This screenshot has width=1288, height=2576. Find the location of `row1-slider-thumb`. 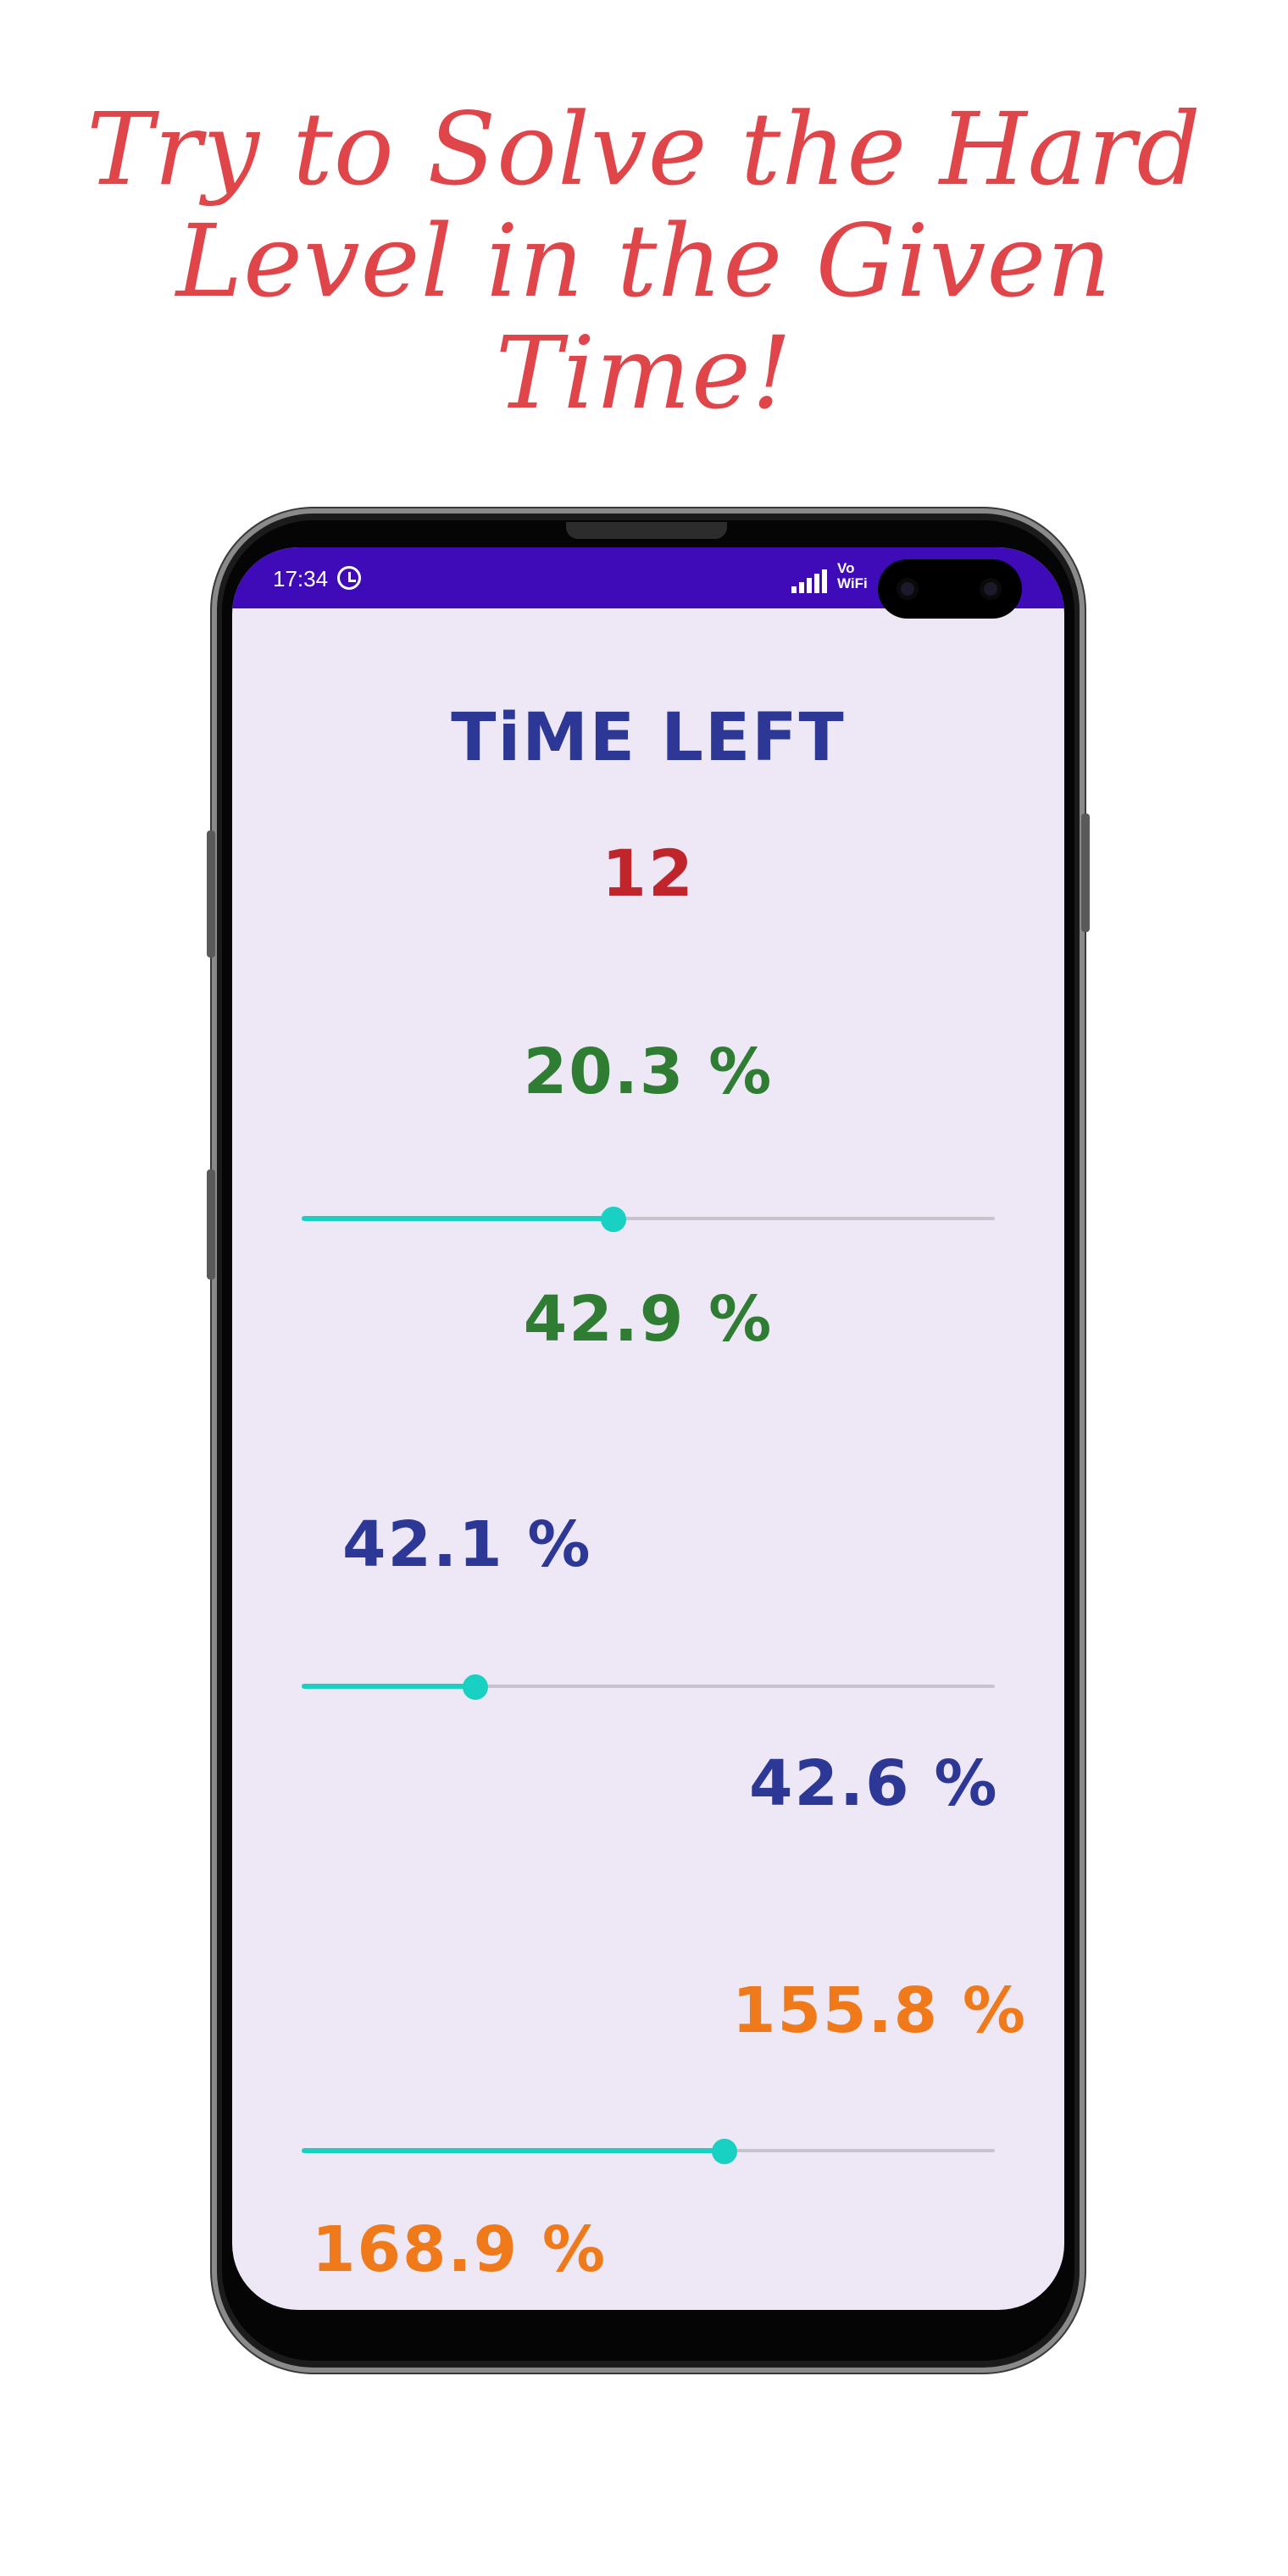

row1-slider-thumb is located at coordinates (614, 1219).